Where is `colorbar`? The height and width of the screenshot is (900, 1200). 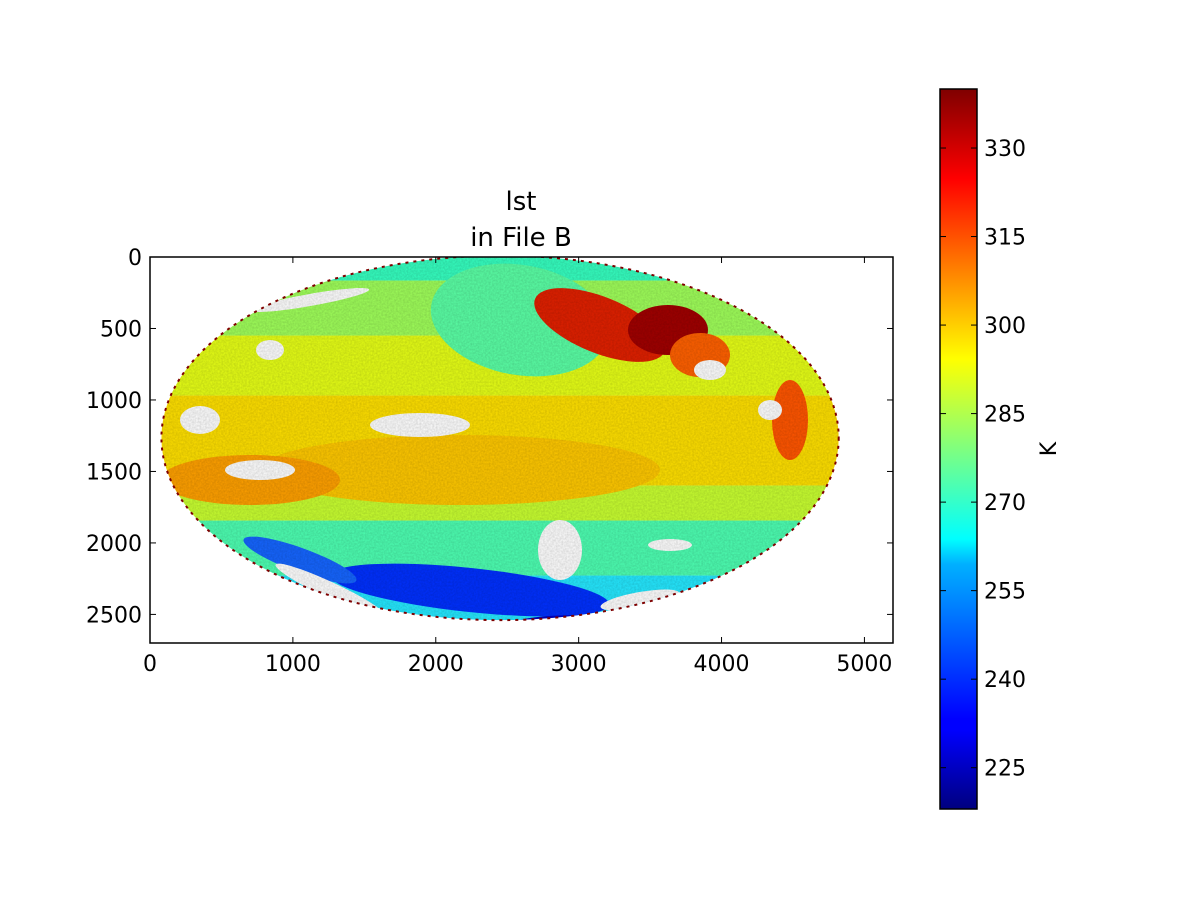
colorbar is located at coordinates (958, 449).